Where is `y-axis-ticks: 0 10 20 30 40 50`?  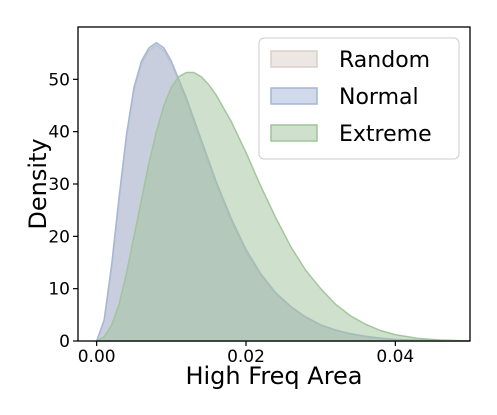 y-axis-ticks: 0 10 20 30 40 50 is located at coordinates (63, 211).